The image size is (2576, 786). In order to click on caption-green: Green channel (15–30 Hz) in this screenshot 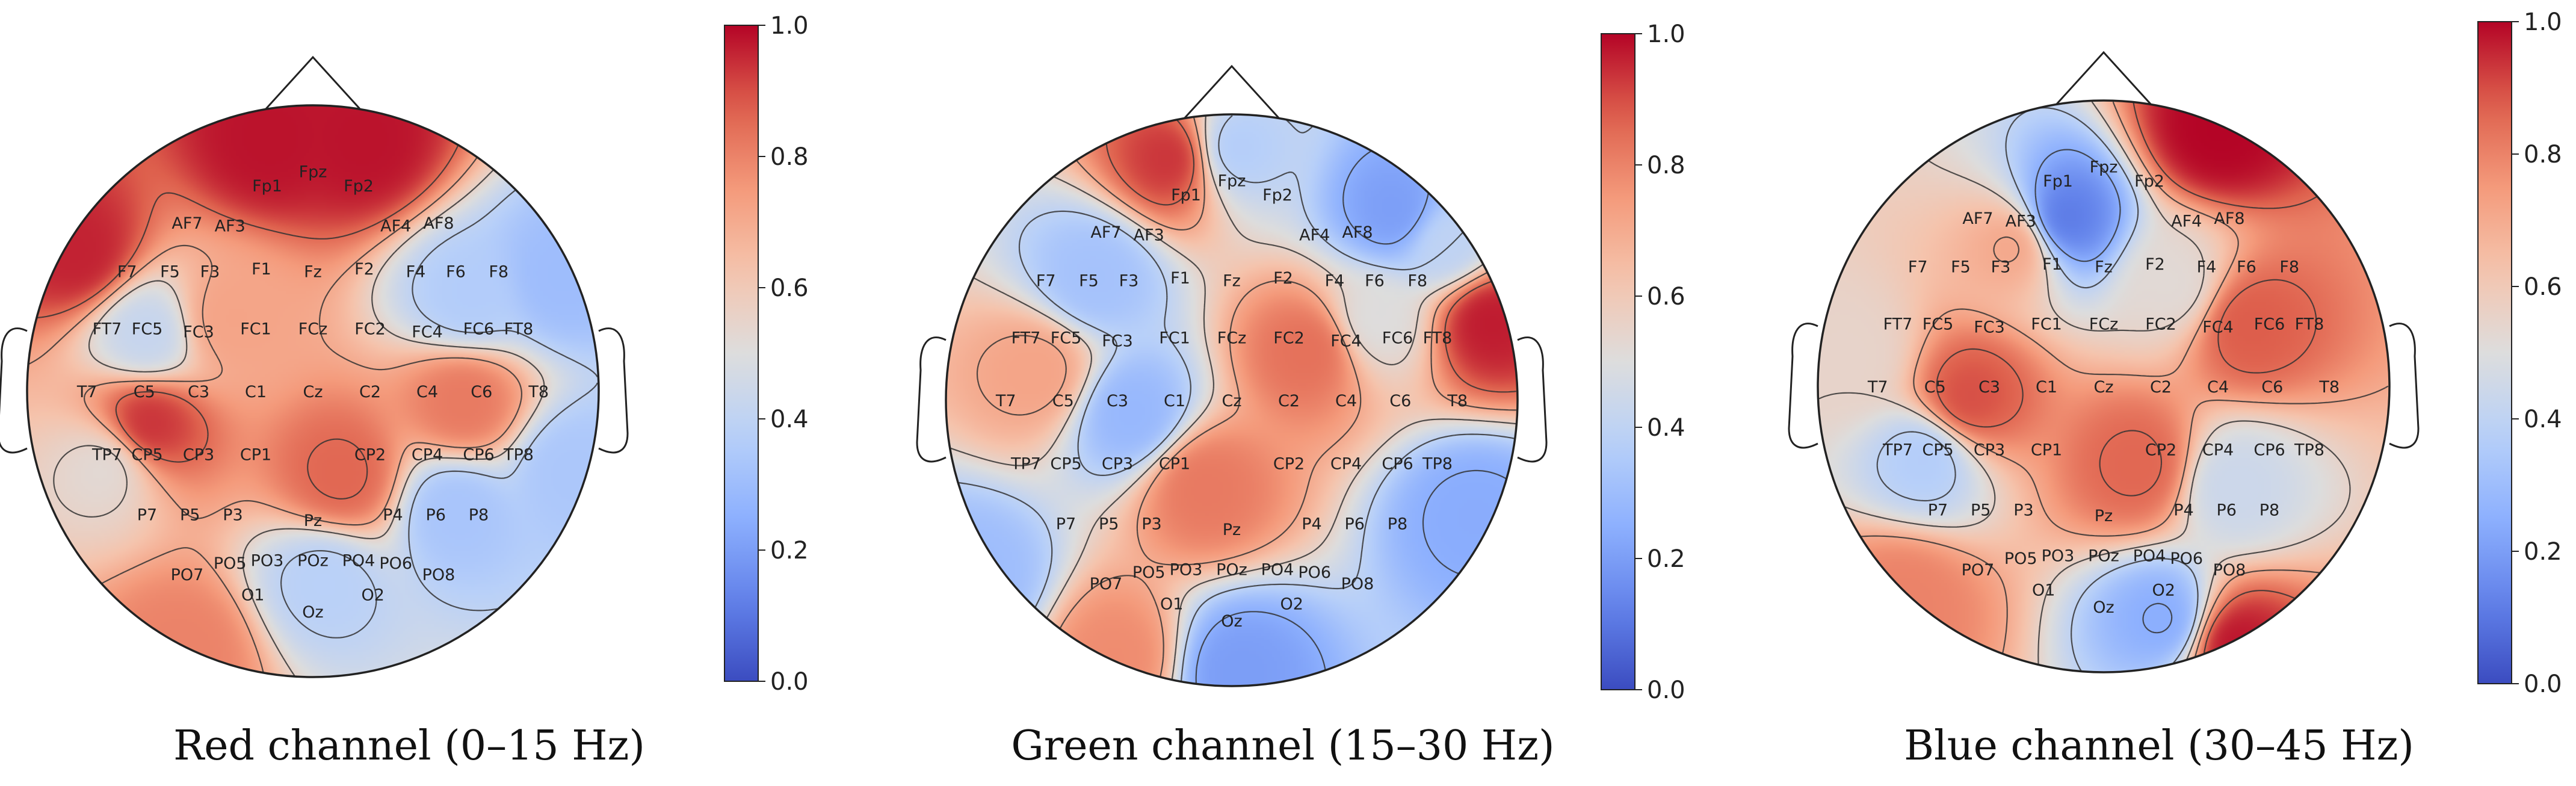, I will do `click(1283, 746)`.